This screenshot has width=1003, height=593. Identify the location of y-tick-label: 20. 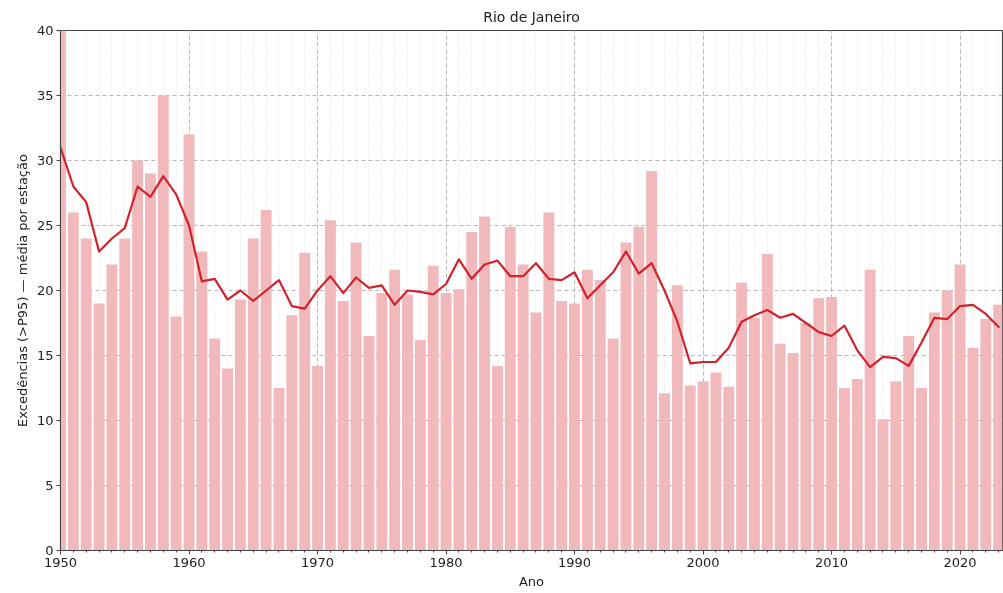
(45, 290).